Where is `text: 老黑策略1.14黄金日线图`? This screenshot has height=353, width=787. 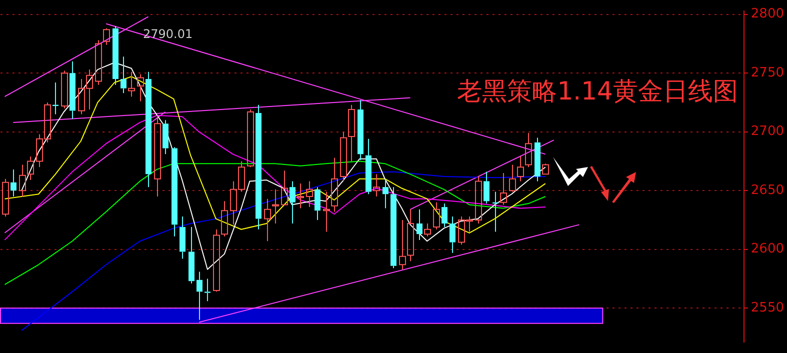 text: 老黑策略1.14黄金日线图 is located at coordinates (597, 91).